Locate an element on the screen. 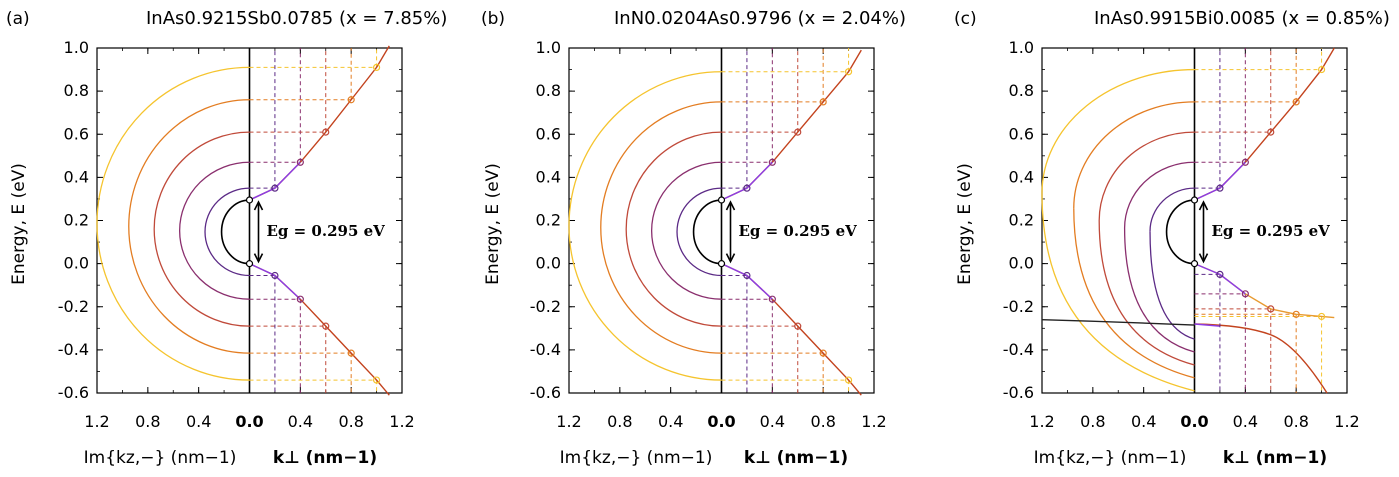  gap-arrow-head is located at coordinates (730, 258).